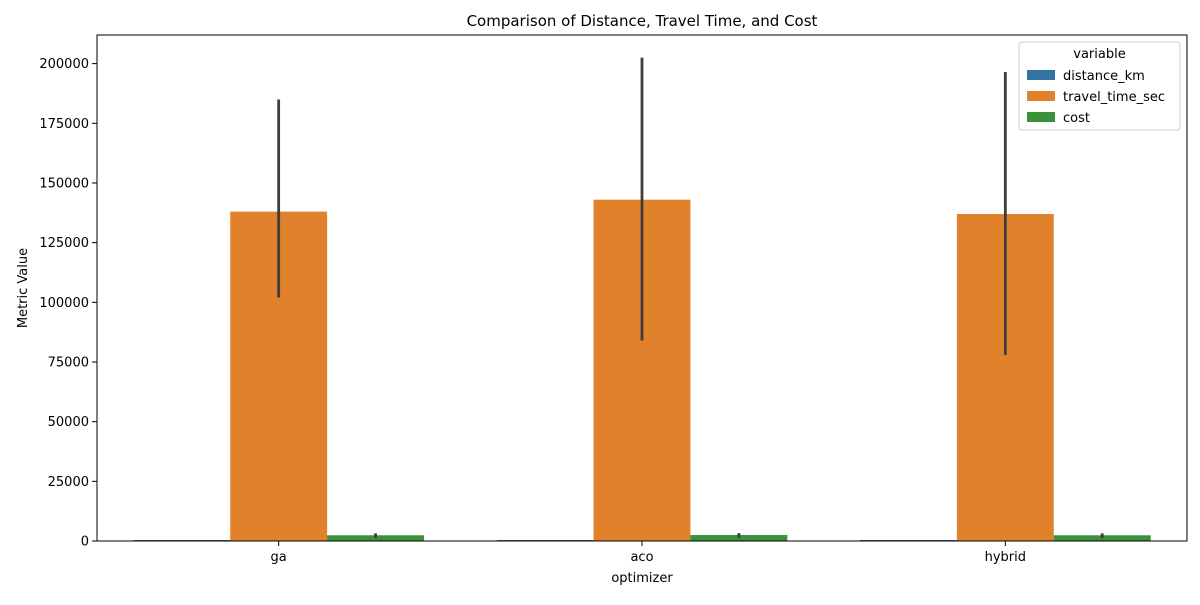 This screenshot has height=605, width=1200. What do you see at coordinates (64, 124) in the screenshot?
I see `y-tick-label: 175000` at bounding box center [64, 124].